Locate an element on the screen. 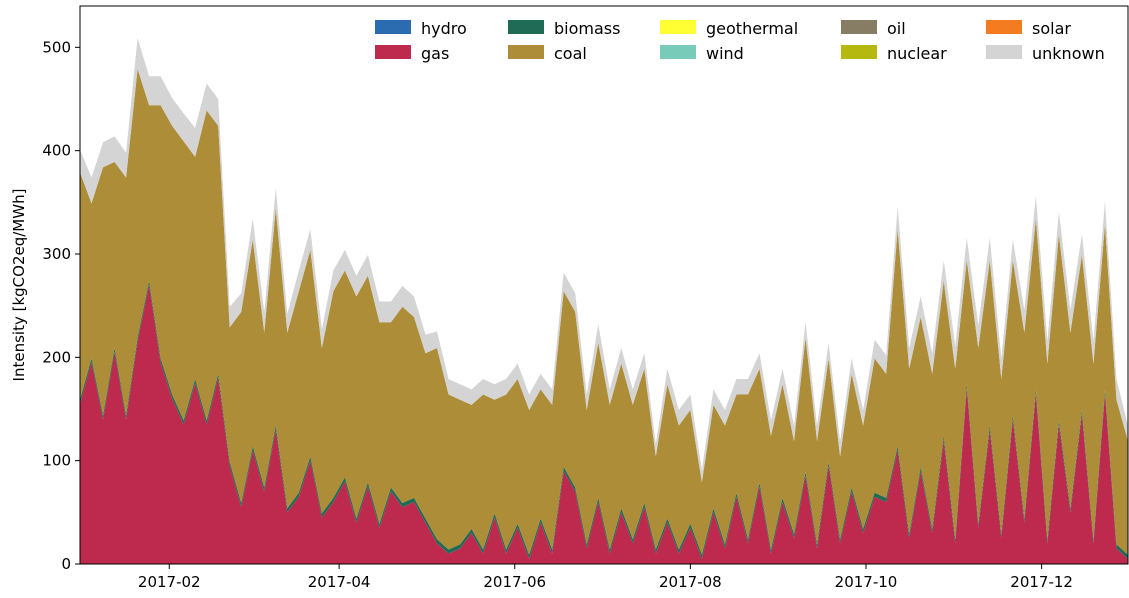  x-tick-label: 2017-08 is located at coordinates (690, 582).